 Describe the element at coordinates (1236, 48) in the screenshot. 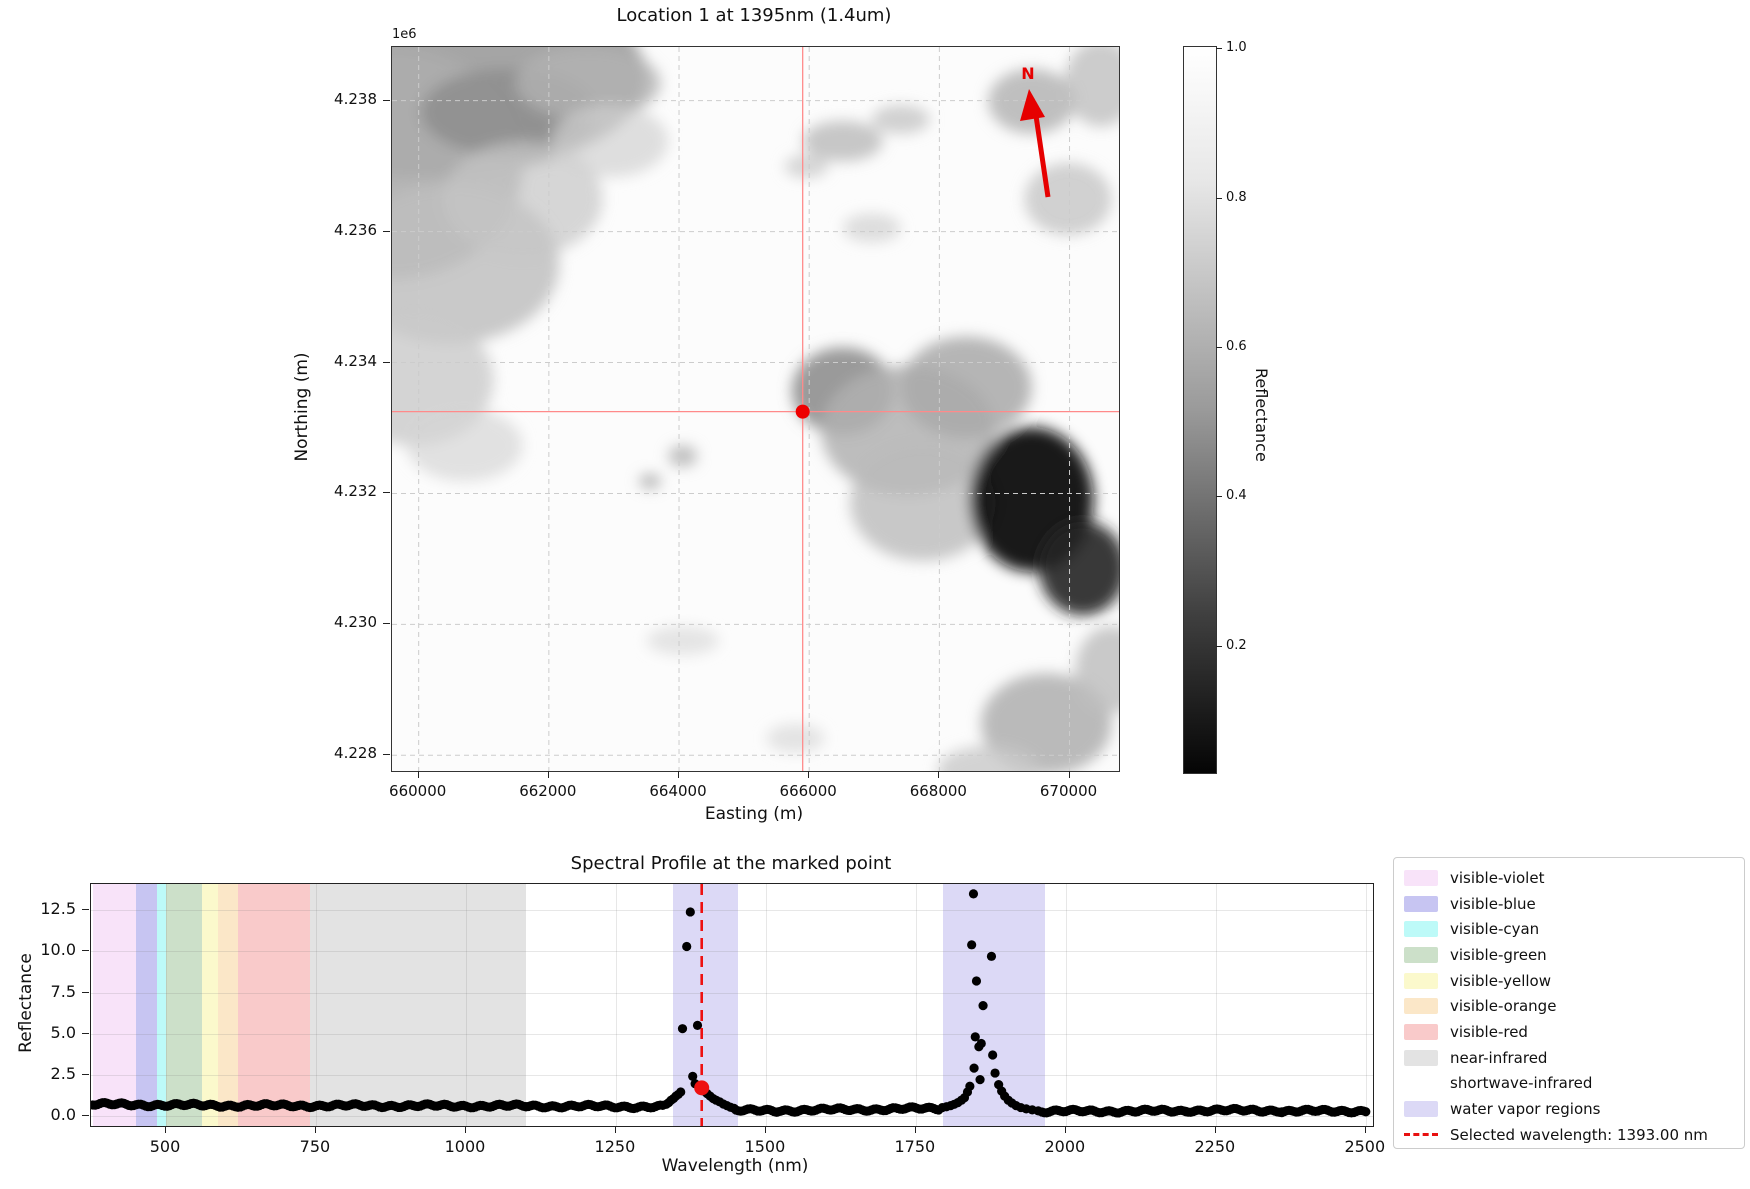

I see `colorbar-ticklabel: 1.0` at that location.